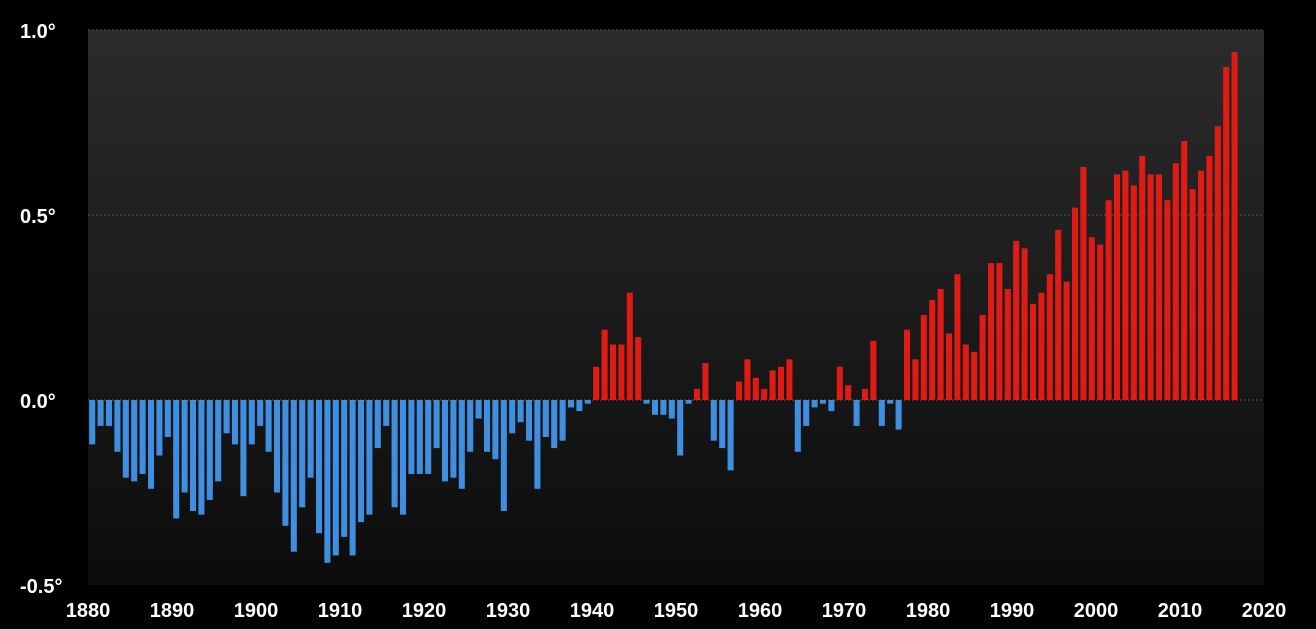 Image resolution: width=1316 pixels, height=629 pixels. Describe the element at coordinates (1264, 611) in the screenshot. I see `x-tick-label: 2020` at that location.